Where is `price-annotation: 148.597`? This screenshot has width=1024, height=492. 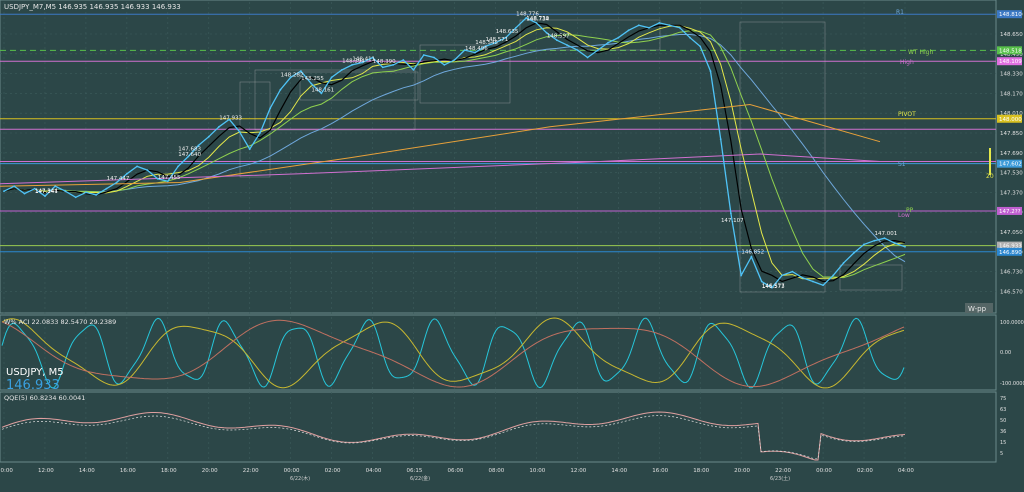
price-annotation: 148.597 is located at coordinates (558, 37).